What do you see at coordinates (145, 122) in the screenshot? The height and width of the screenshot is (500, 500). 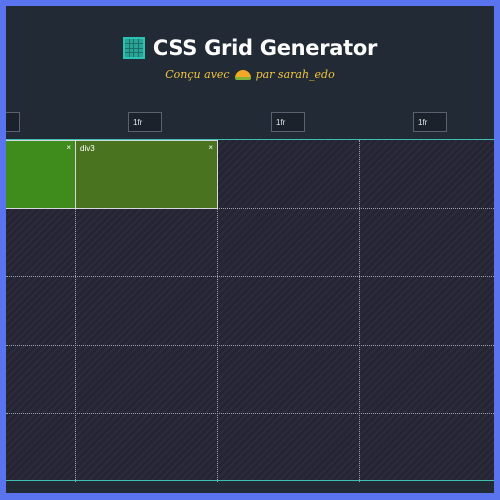 I see `column-input-1: 1fr` at bounding box center [145, 122].